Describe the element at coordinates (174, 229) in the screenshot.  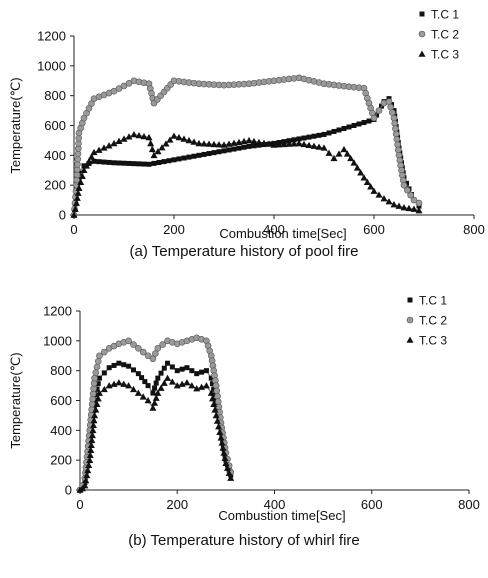
I see `x-tick-label: 200` at that location.